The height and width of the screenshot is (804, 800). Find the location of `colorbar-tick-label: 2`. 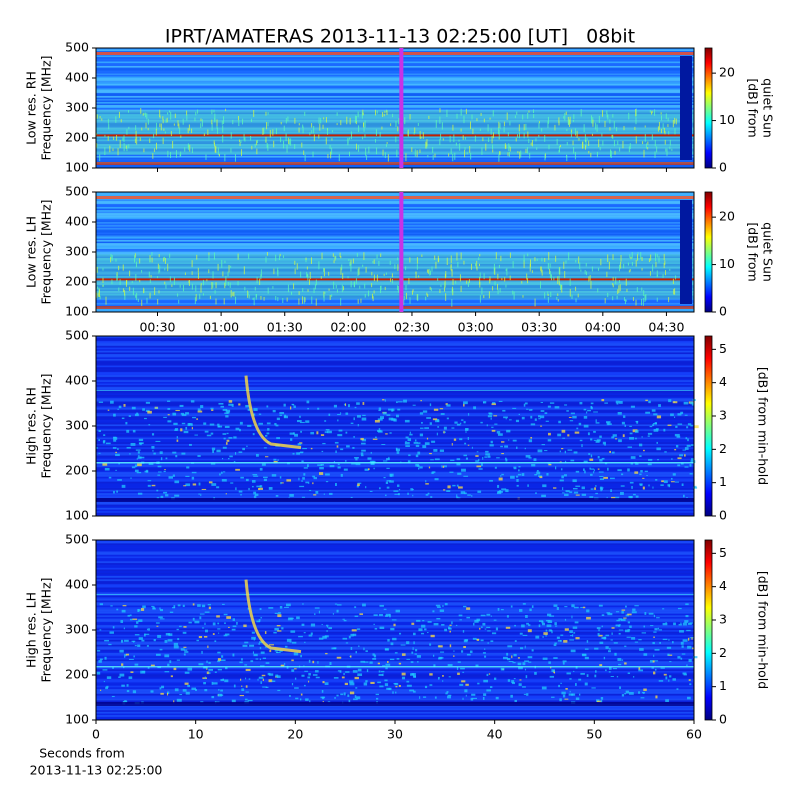

colorbar-tick-label: 2 is located at coordinates (723, 448).